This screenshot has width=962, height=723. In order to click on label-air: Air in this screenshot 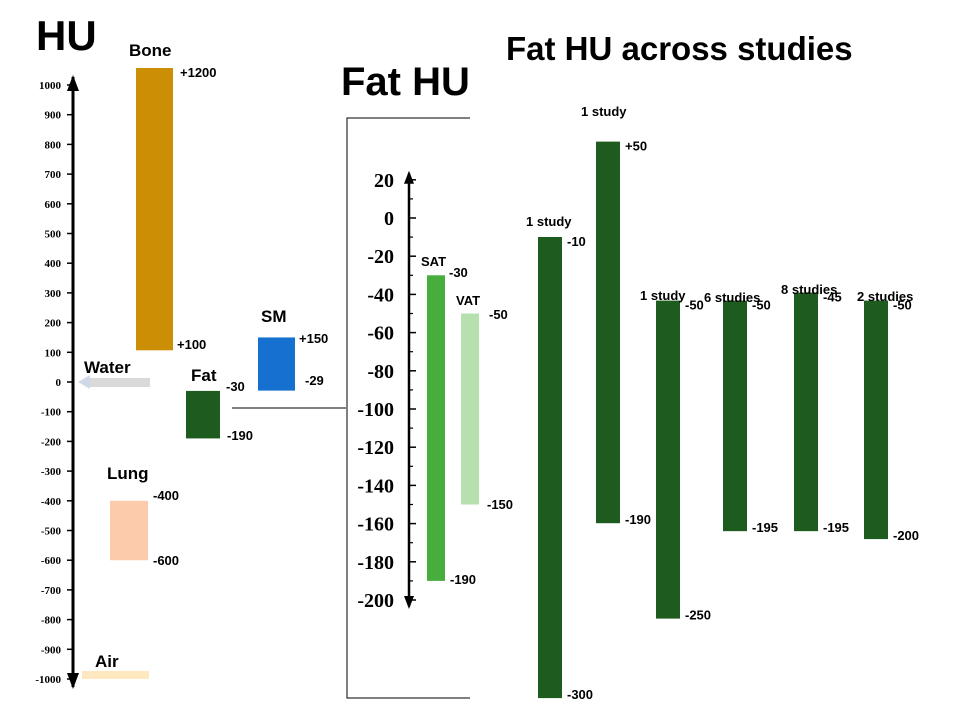, I will do `click(107, 661)`.